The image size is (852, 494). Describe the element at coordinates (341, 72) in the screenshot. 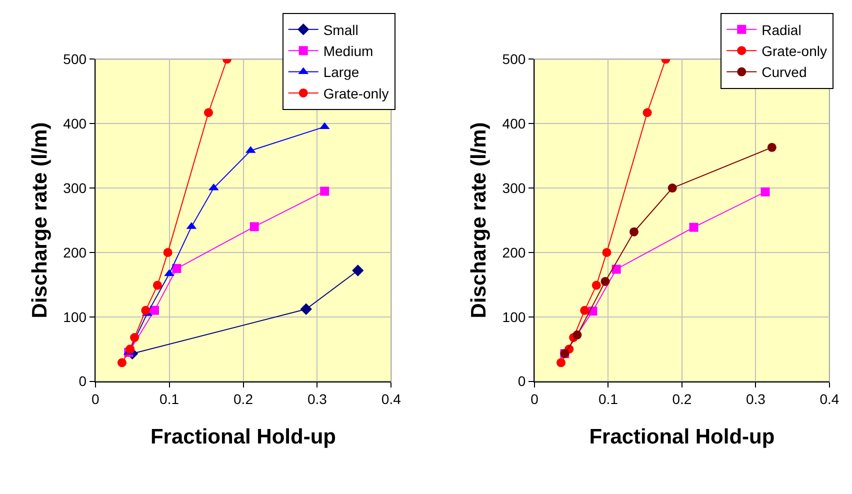

I see `legend-label: Large` at that location.